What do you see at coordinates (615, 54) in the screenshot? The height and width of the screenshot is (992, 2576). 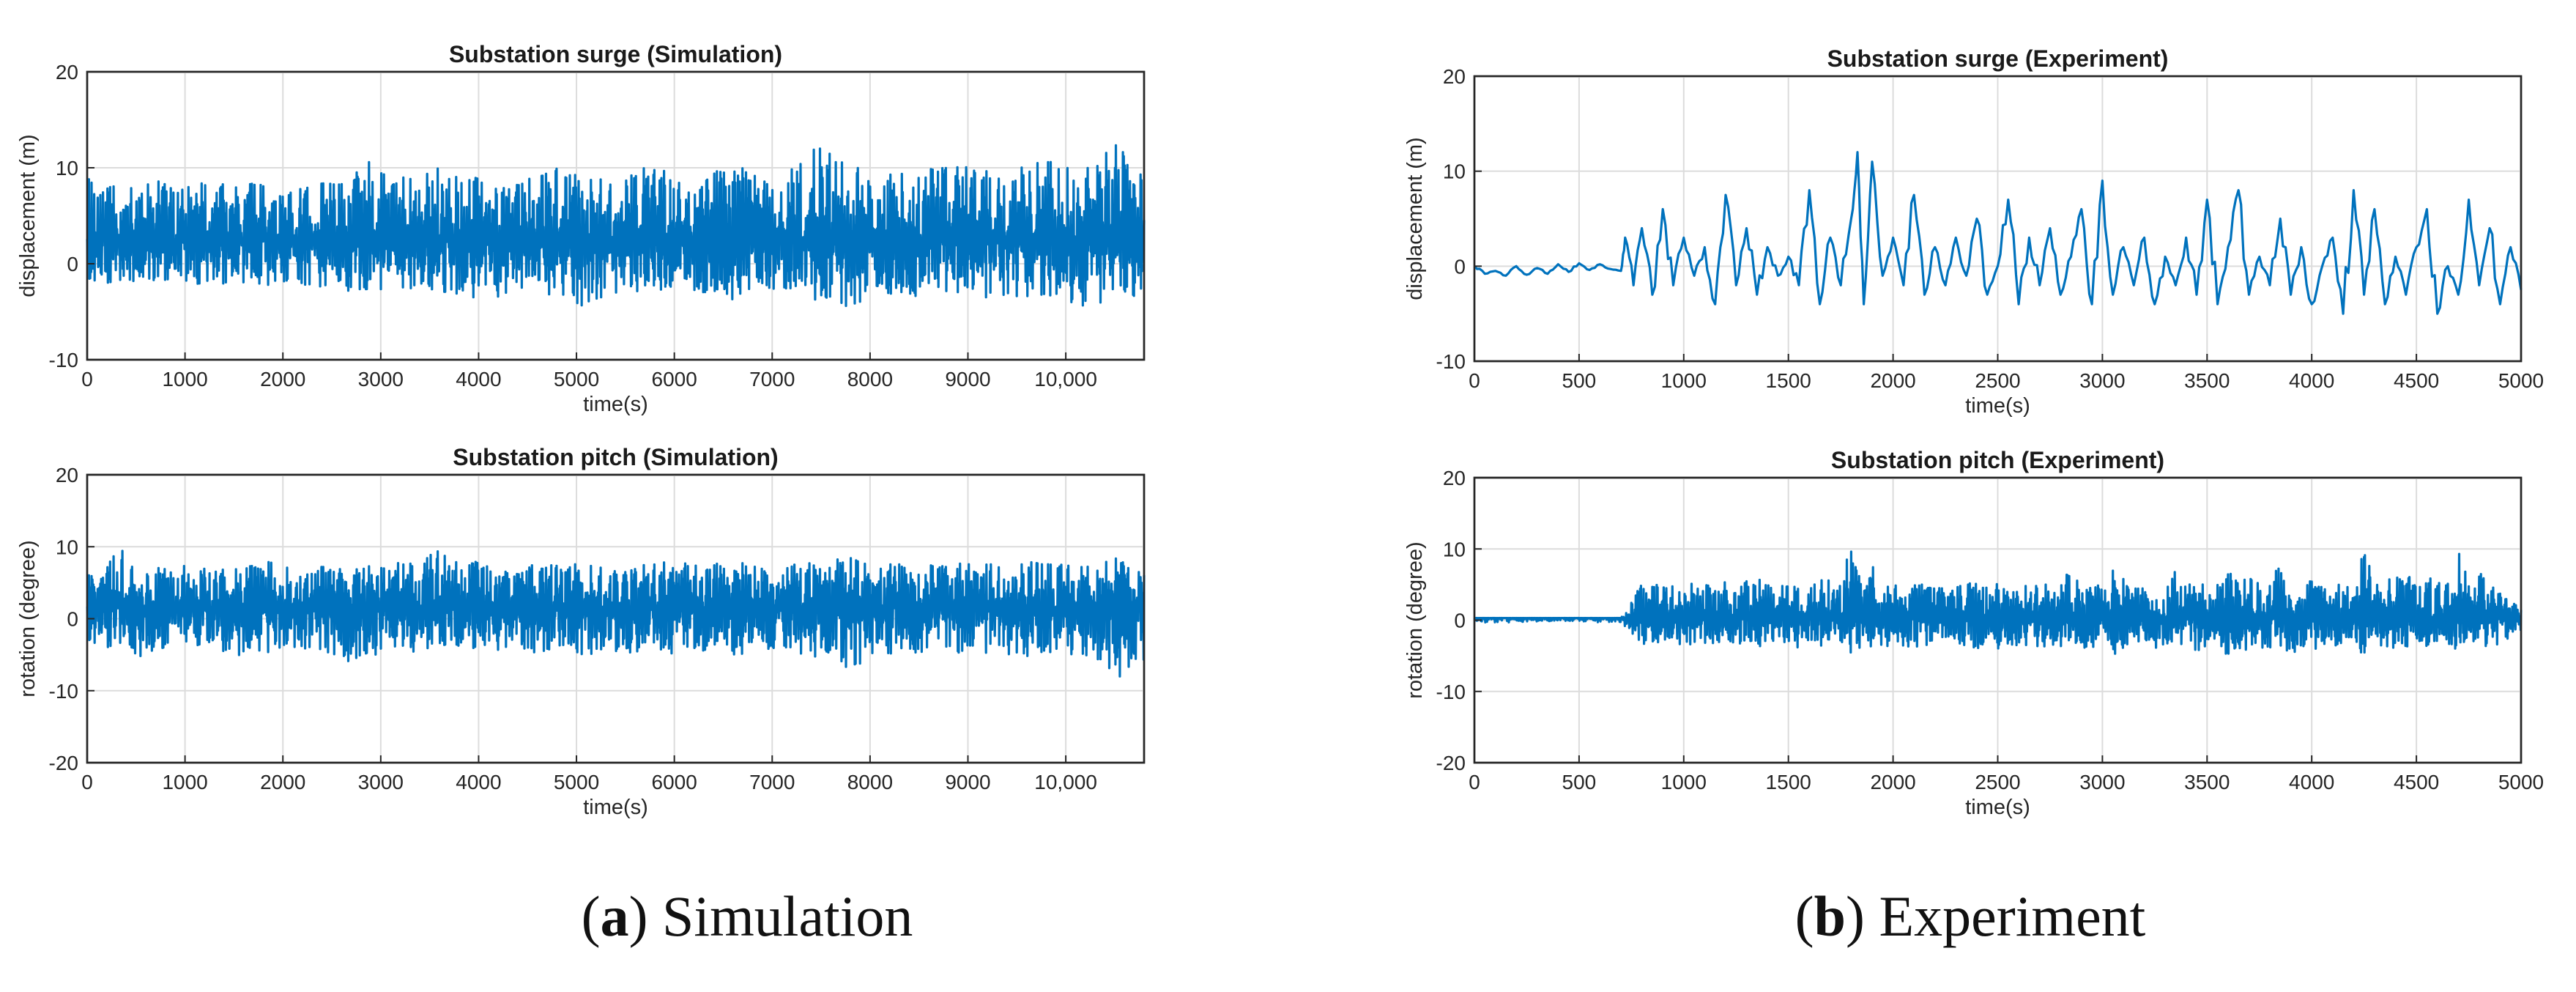 I see `chart-title: Substation surge (Simulation)` at bounding box center [615, 54].